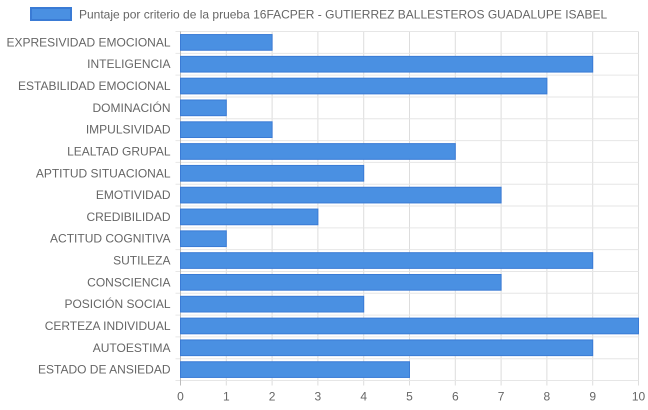  What do you see at coordinates (133, 195) in the screenshot?
I see `y-tick-label: EMOTIVIDAD` at bounding box center [133, 195].